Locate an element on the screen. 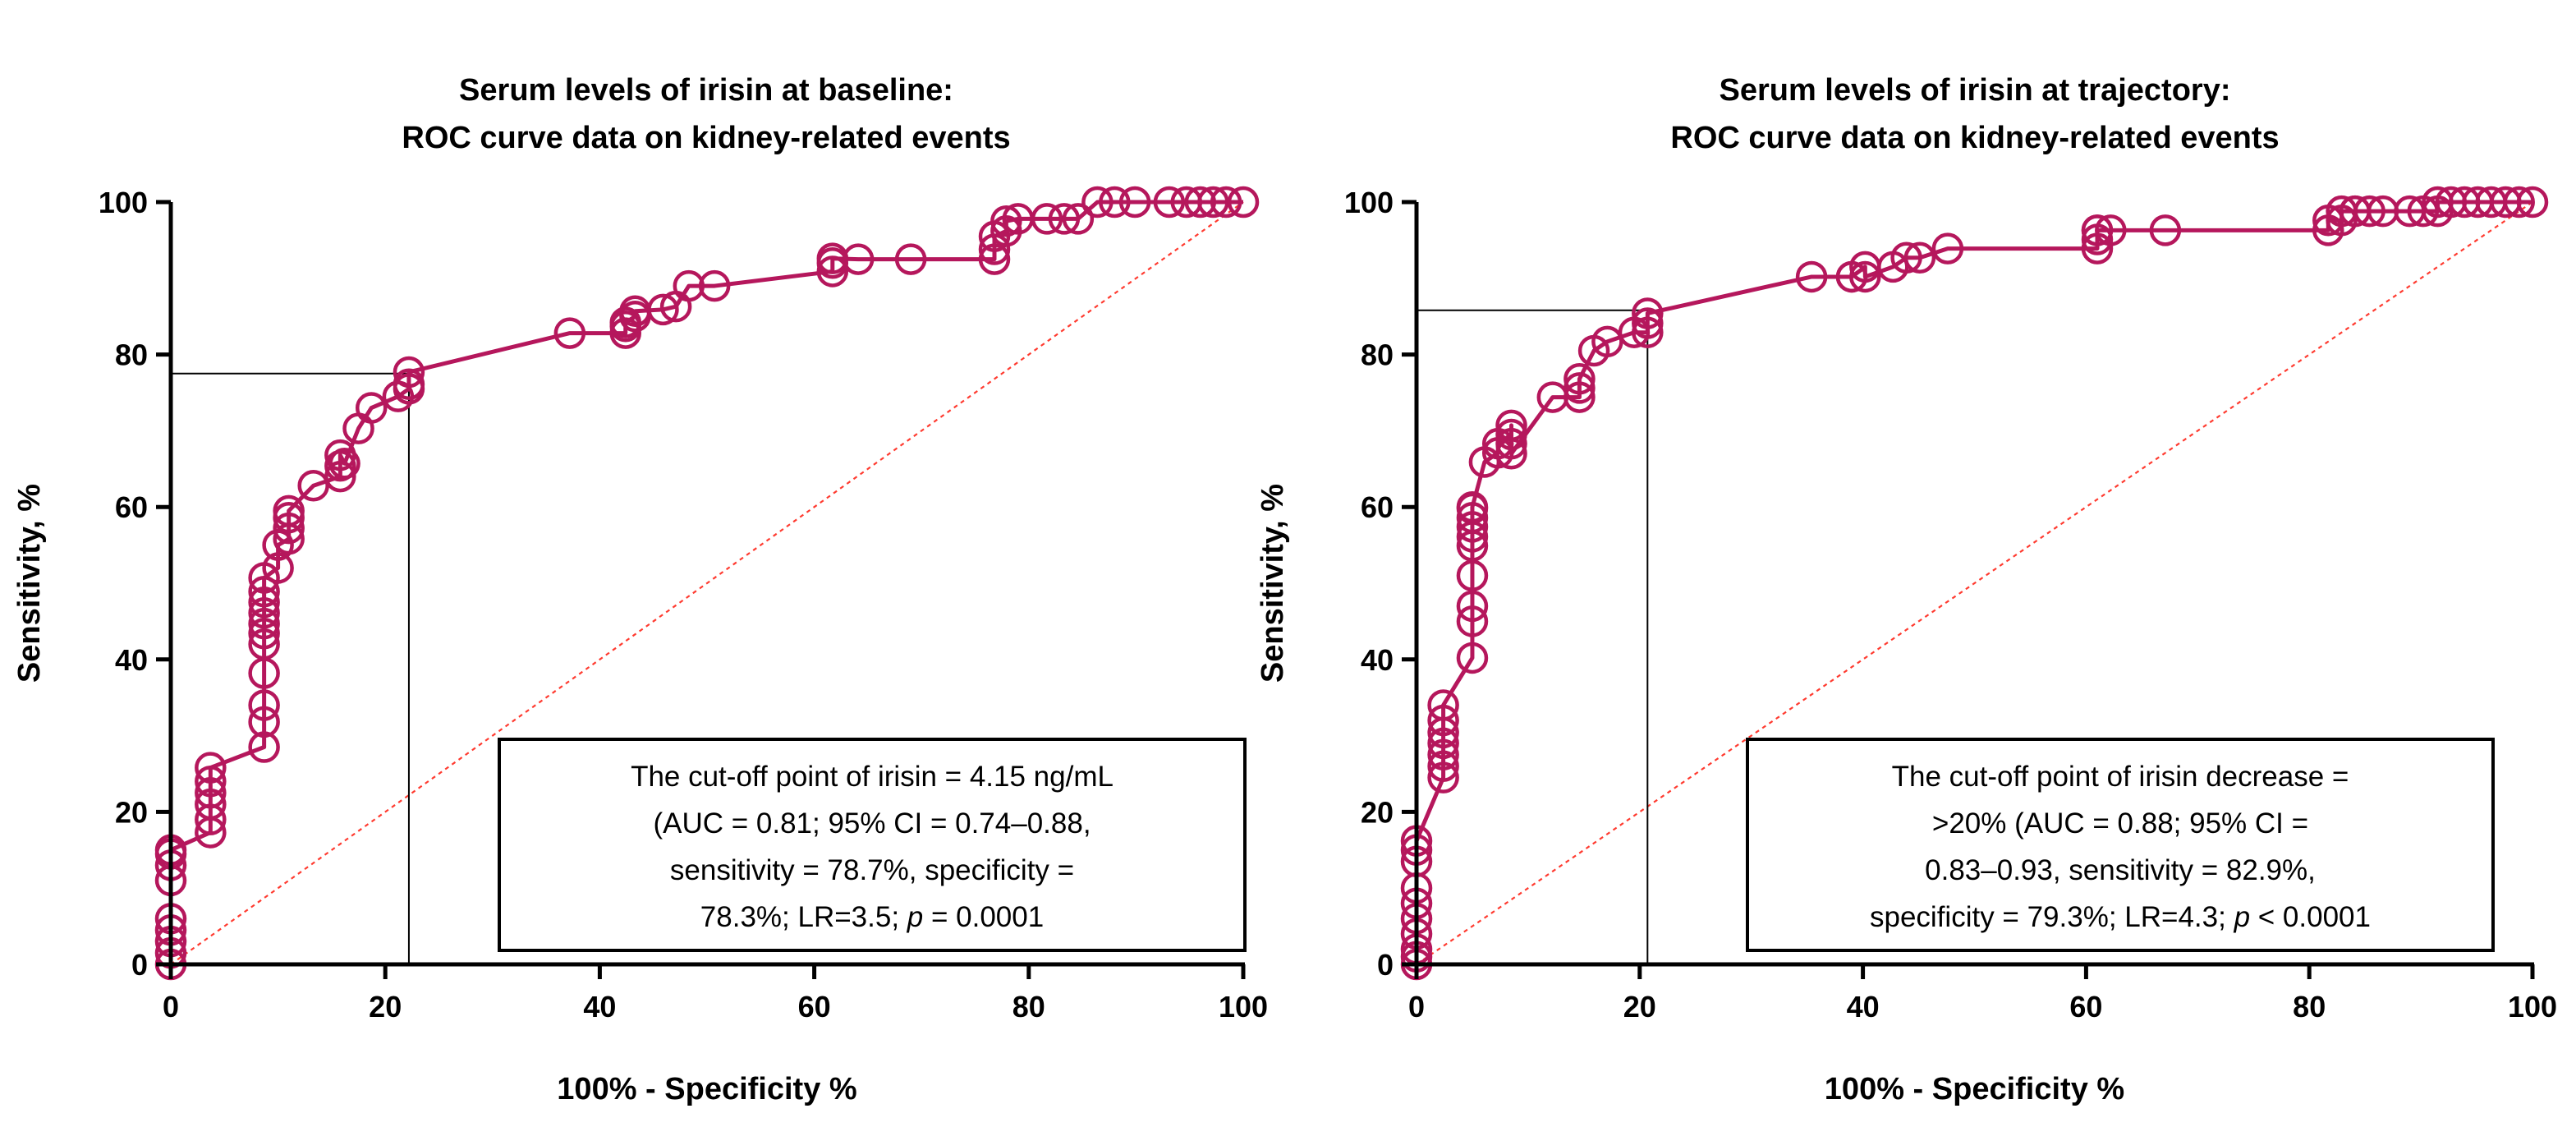 The image size is (2576, 1127). annotation-text-line: sensitivity = 78.7%, specificity = is located at coordinates (872, 870).